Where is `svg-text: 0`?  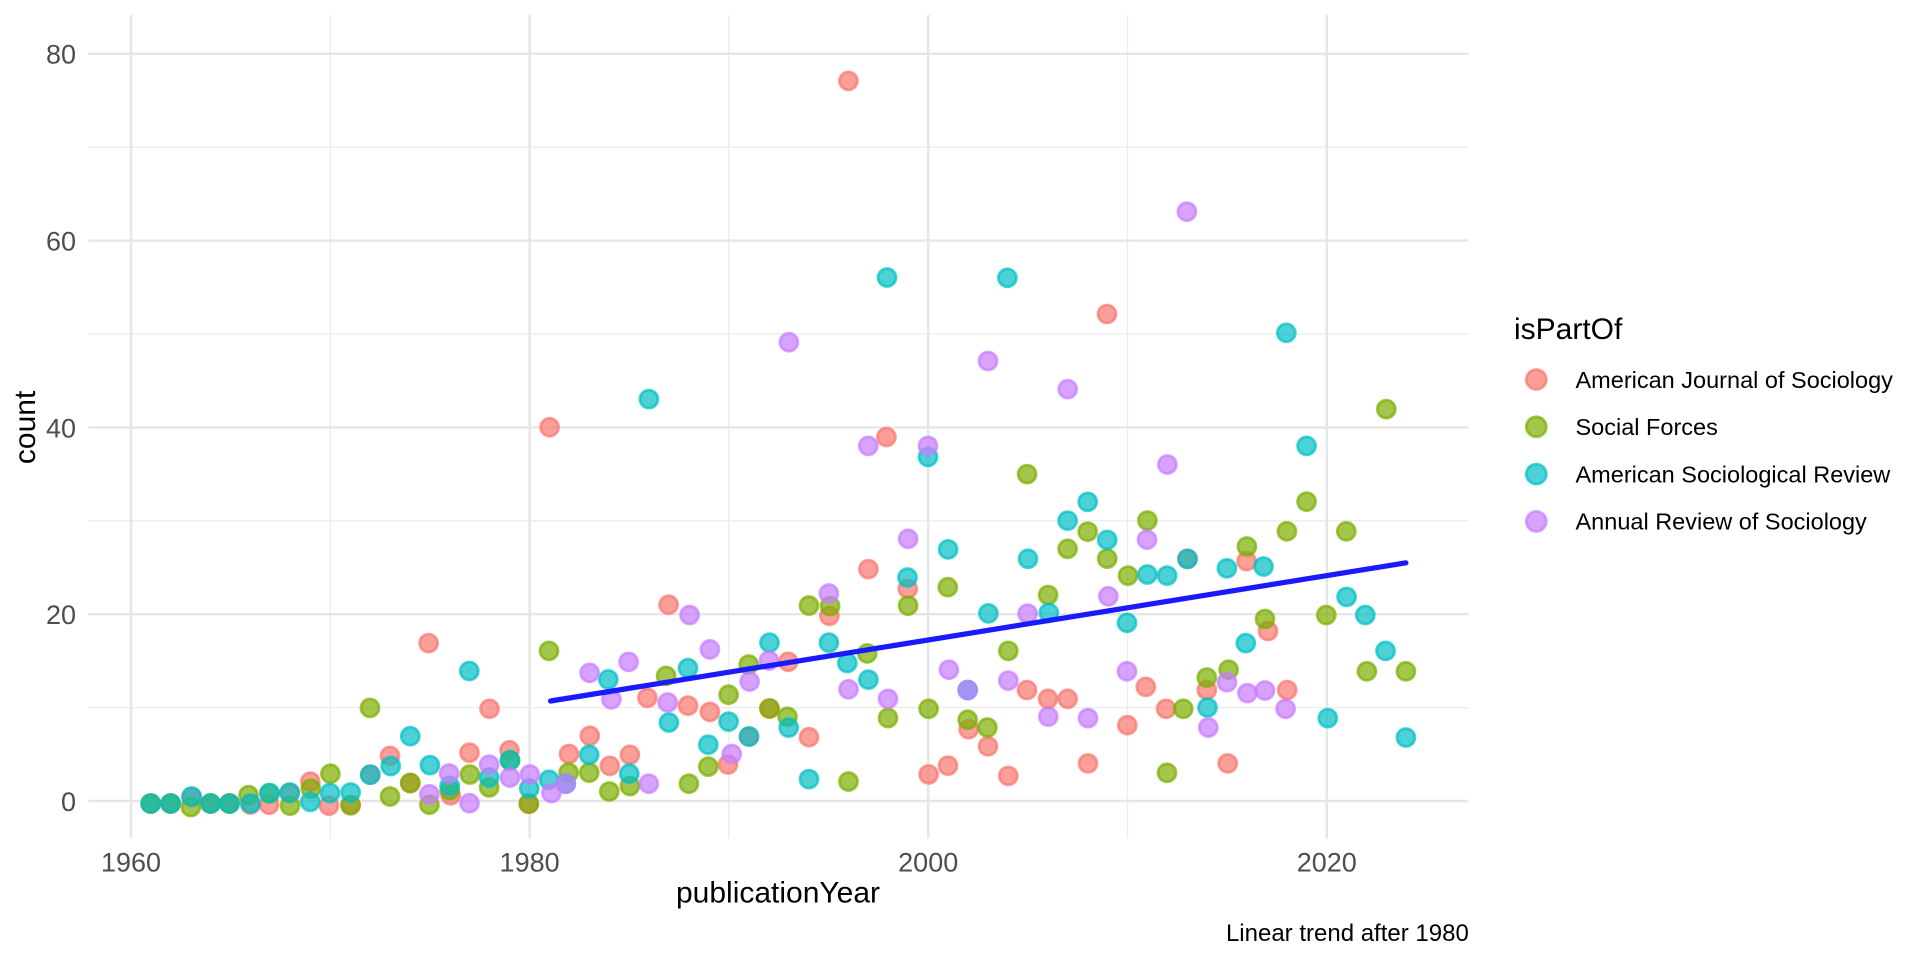 svg-text: 0 is located at coordinates (68, 802).